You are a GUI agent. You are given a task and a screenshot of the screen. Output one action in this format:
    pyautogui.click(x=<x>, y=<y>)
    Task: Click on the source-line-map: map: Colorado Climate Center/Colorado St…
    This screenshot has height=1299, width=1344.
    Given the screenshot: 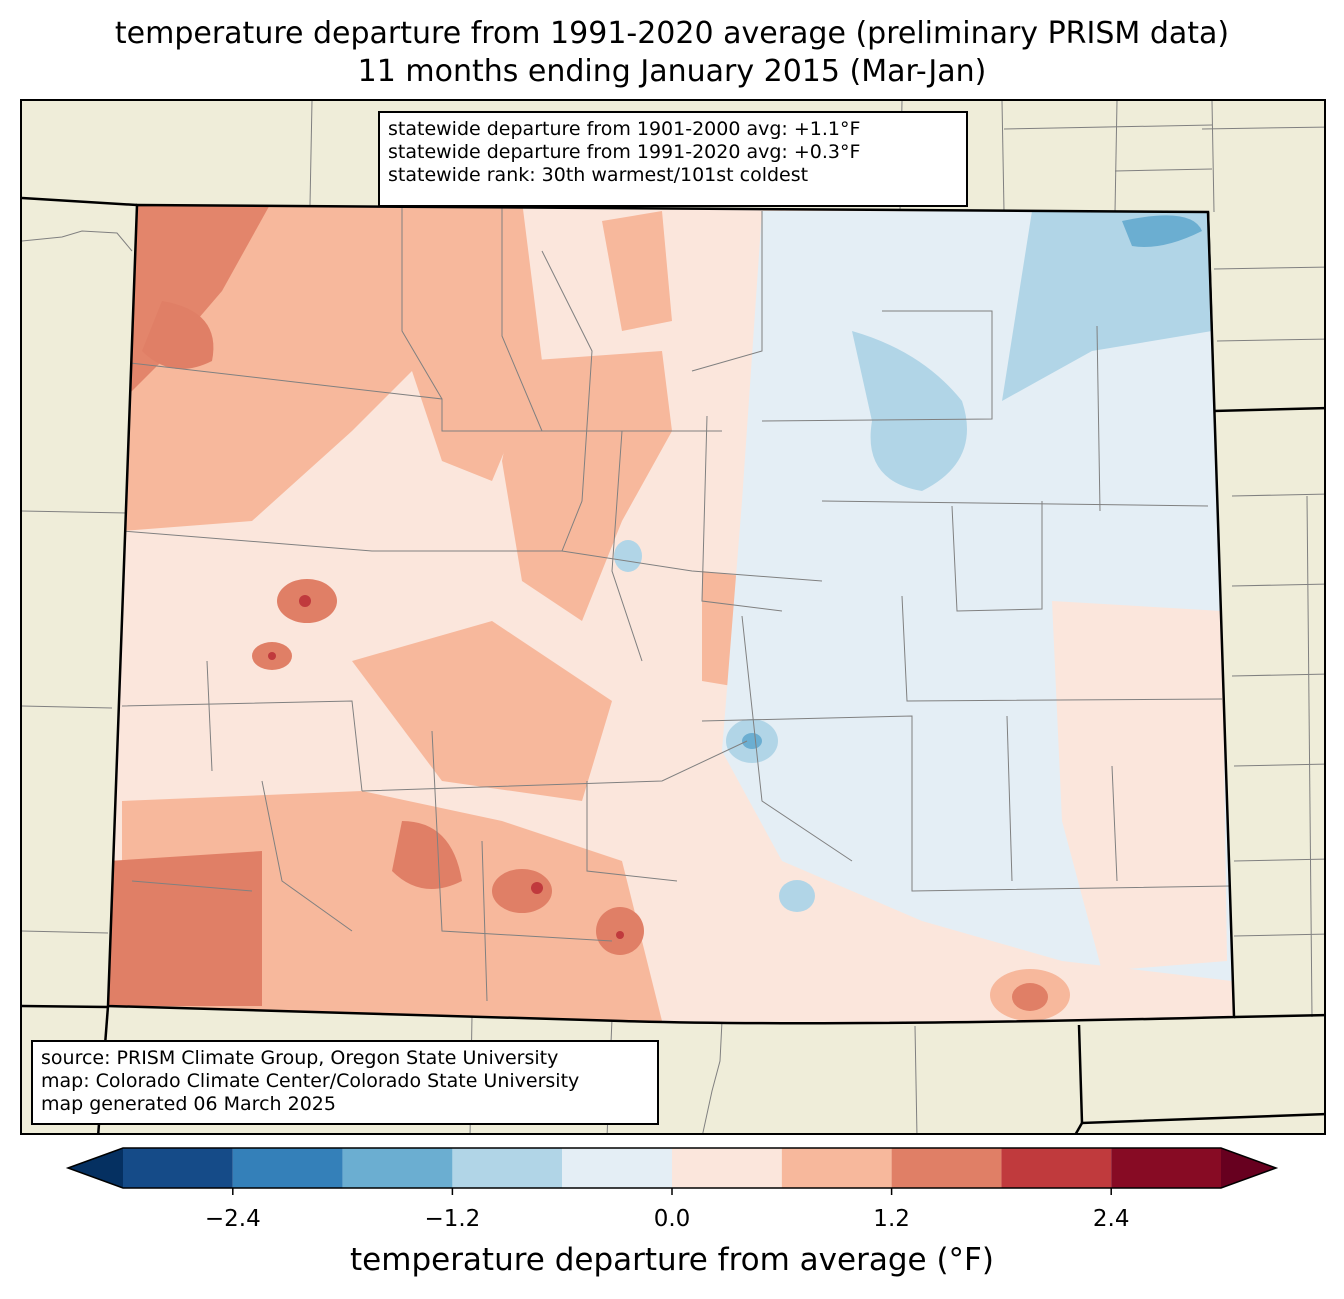 What is the action you would take?
    pyautogui.click(x=310, y=1081)
    